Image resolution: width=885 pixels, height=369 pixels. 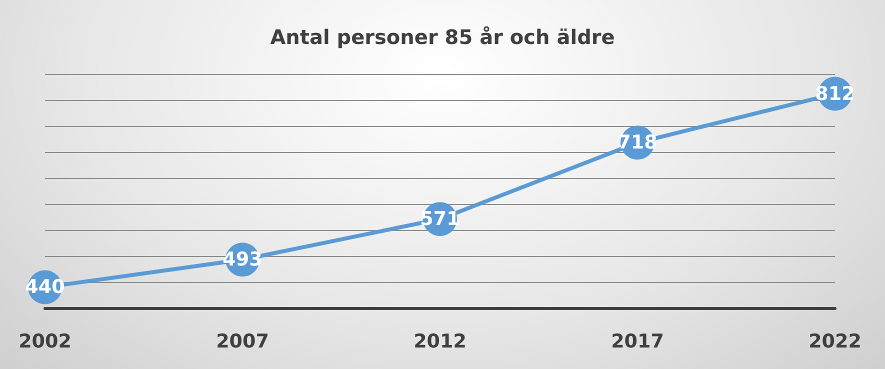 I want to click on x-tick-label: 2017, so click(x=637, y=341).